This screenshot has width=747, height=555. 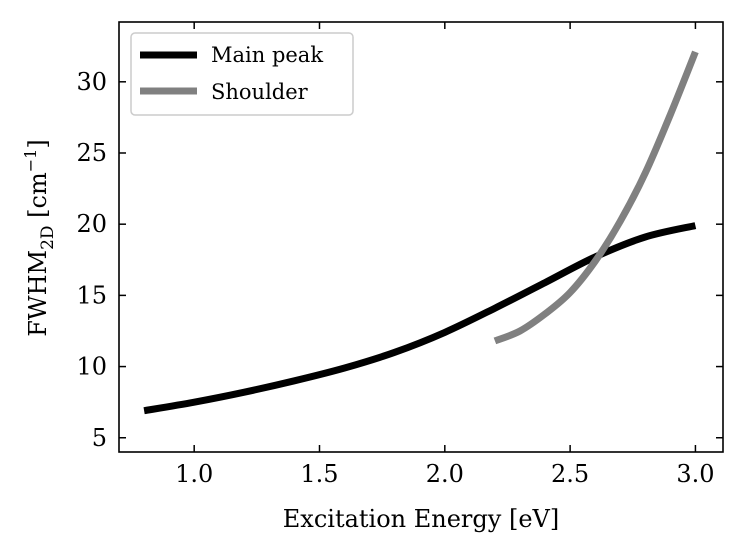 I want to click on x-tick-label: 1.5, so click(x=319, y=474).